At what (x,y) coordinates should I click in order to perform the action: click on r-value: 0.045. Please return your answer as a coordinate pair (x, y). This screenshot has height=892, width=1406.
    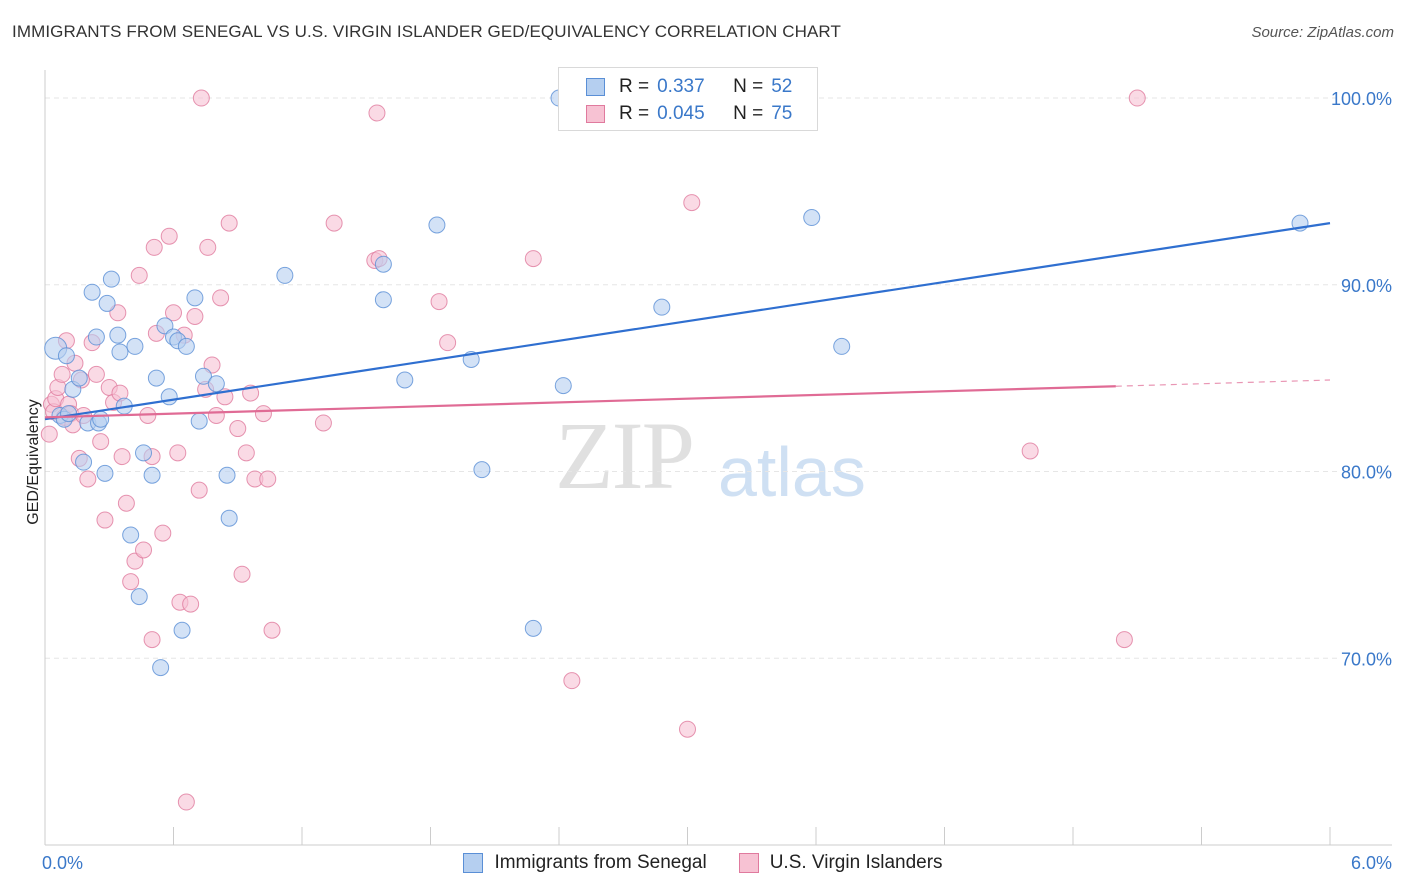
    Looking at the image, I should click on (681, 113).